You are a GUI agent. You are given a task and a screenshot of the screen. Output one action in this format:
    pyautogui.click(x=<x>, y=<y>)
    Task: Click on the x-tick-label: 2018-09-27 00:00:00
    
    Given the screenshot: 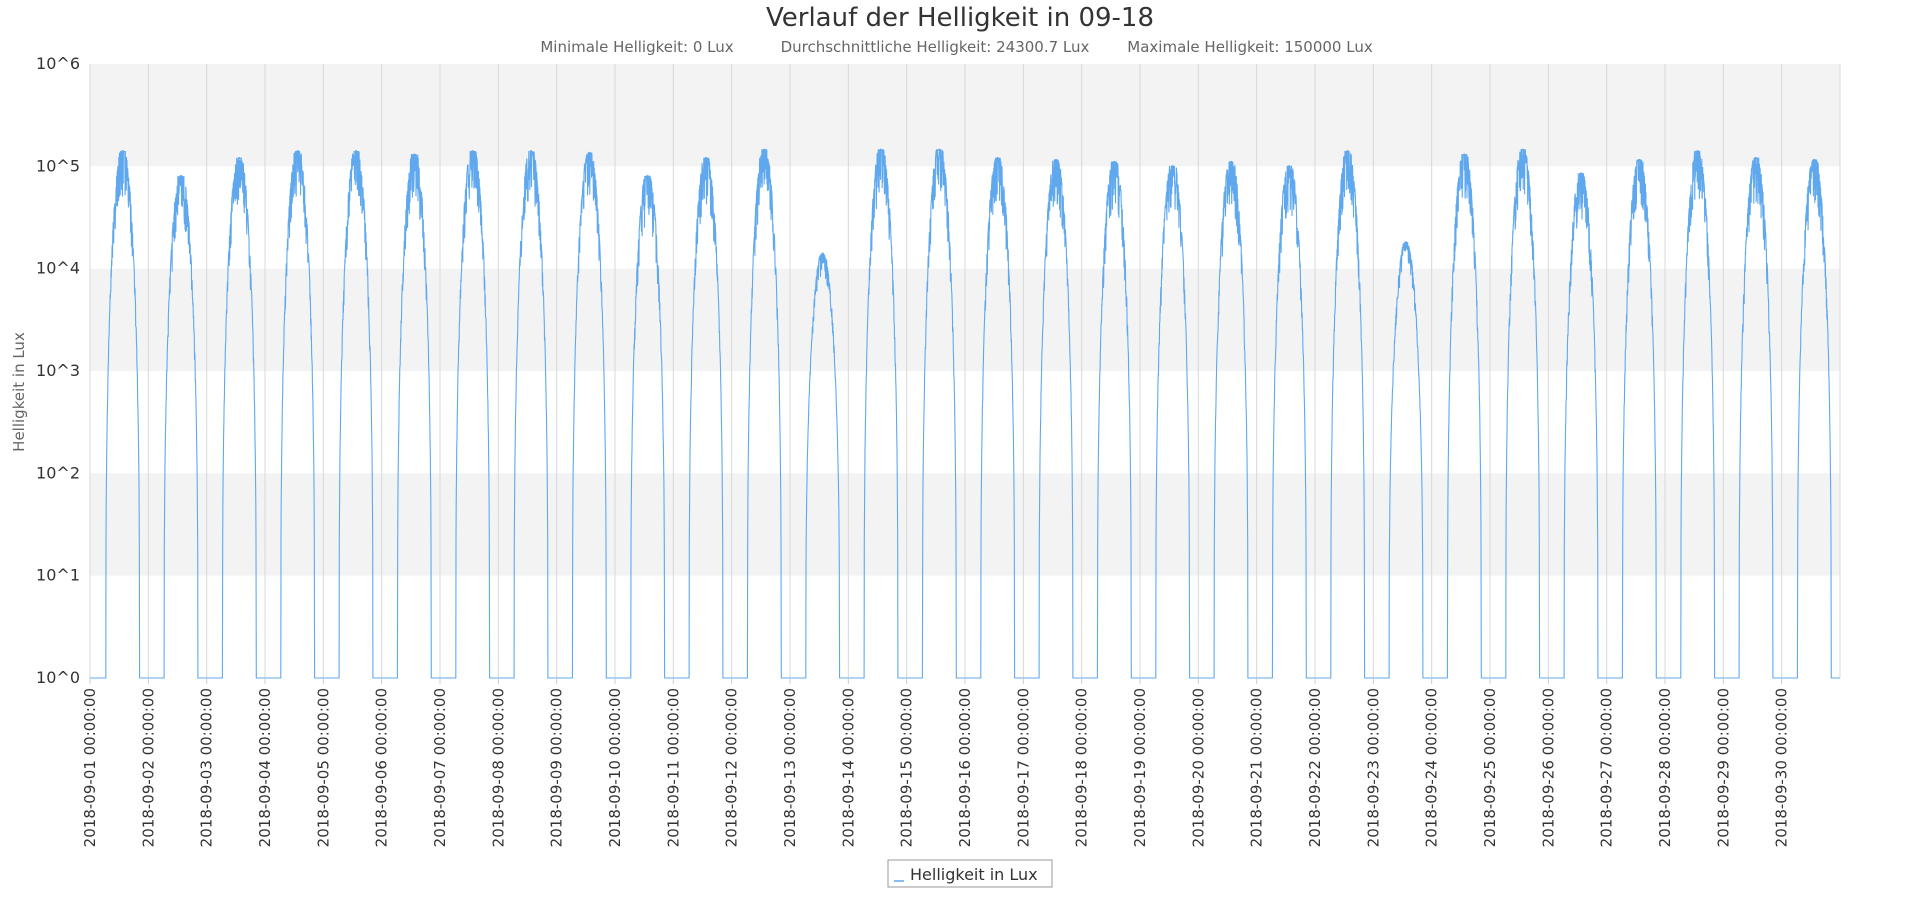 What is the action you would take?
    pyautogui.click(x=1607, y=767)
    